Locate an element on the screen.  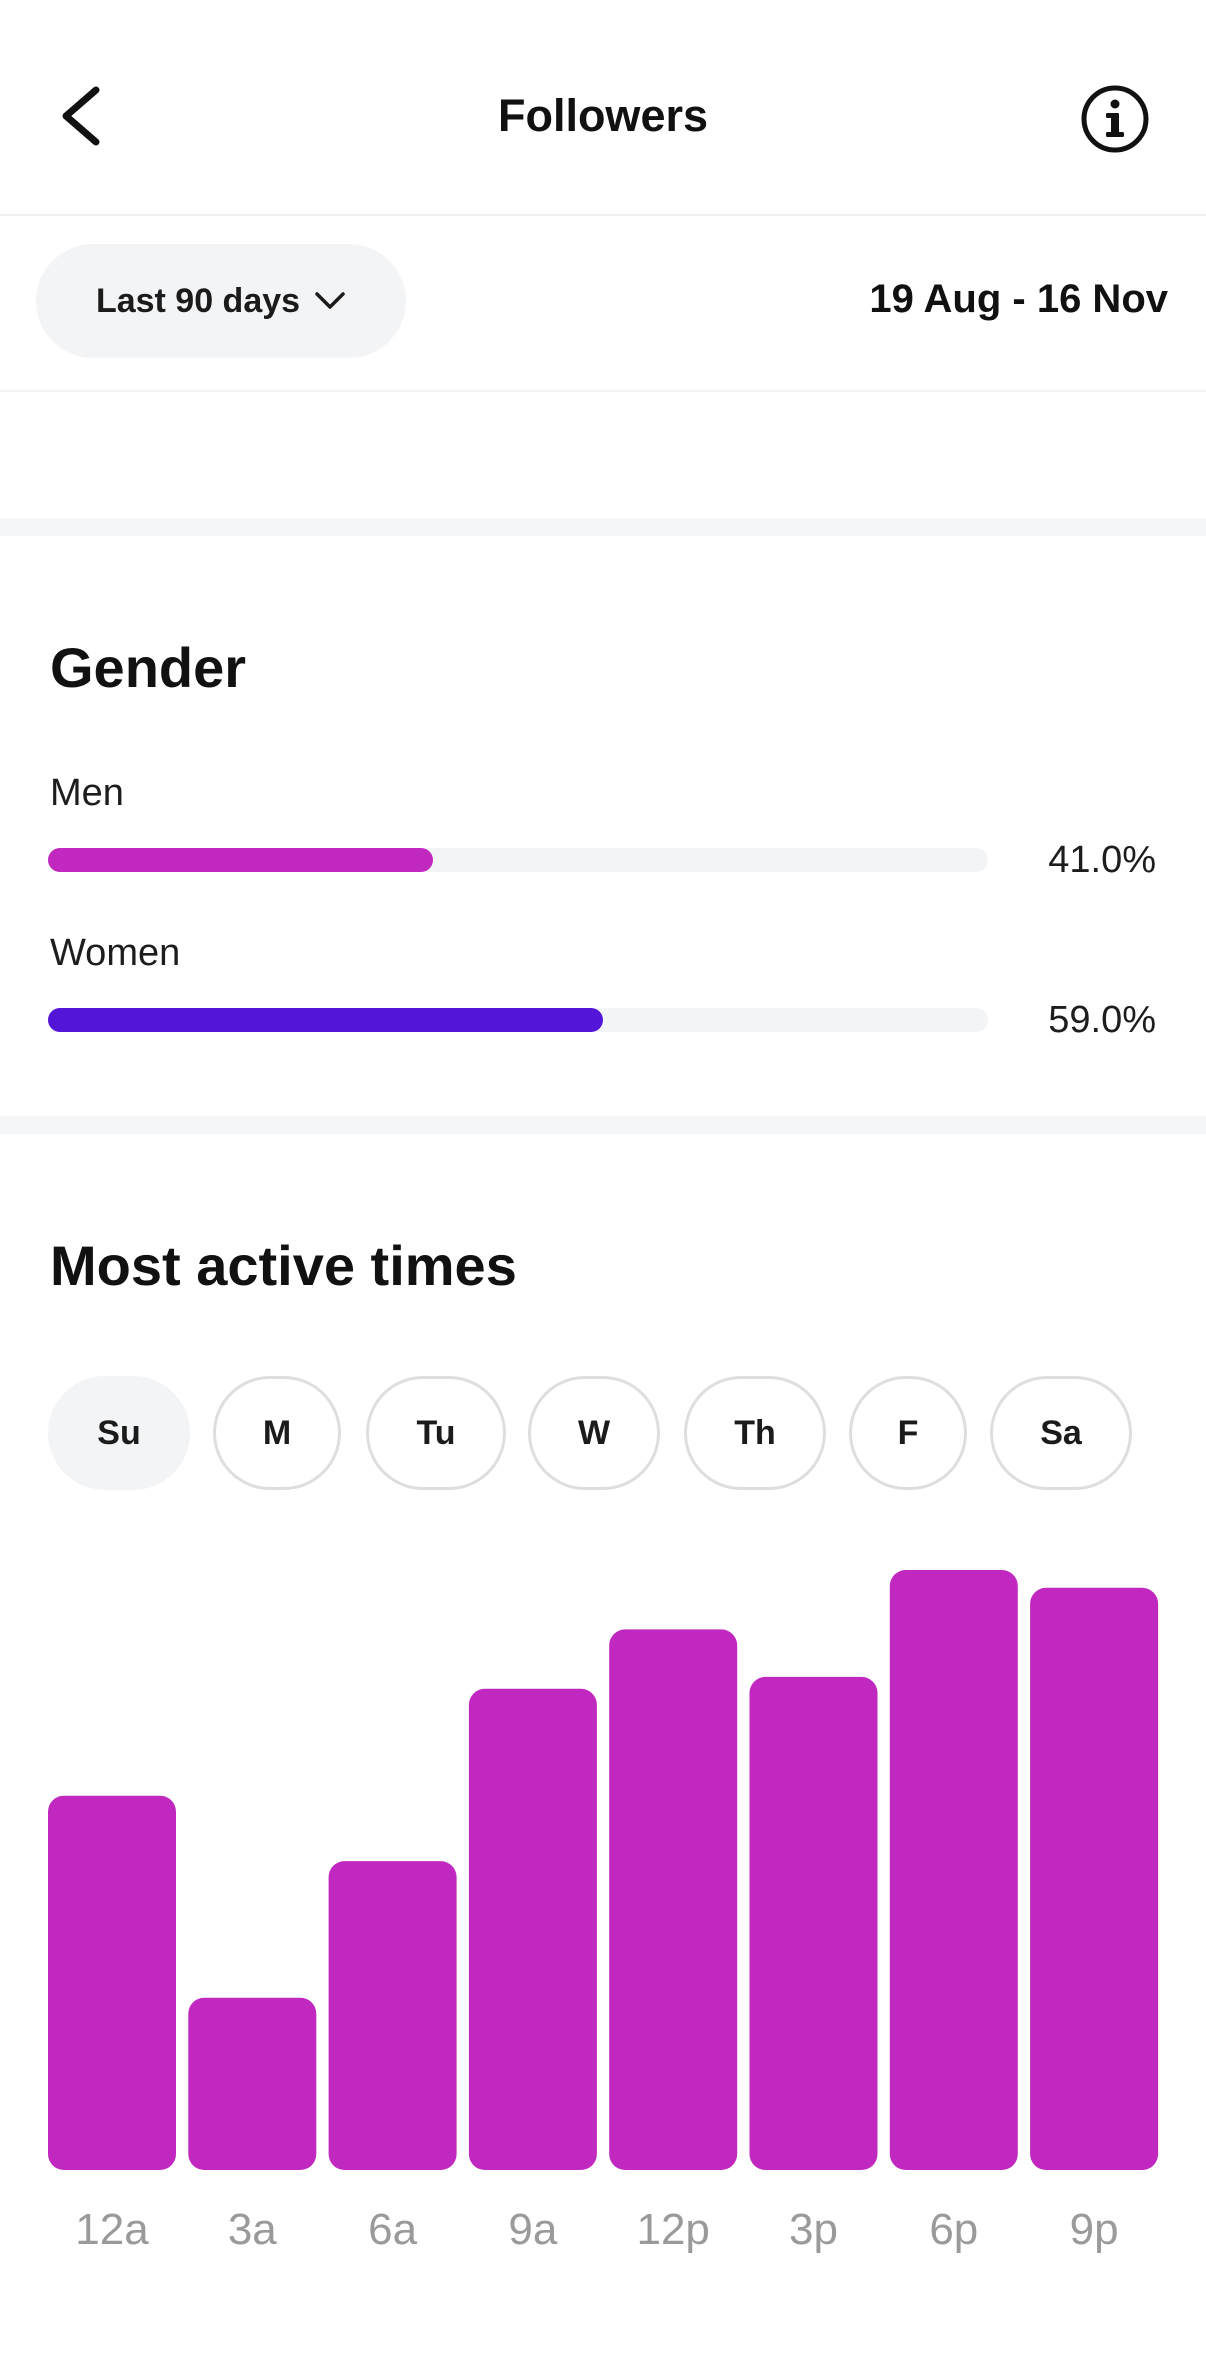
page-title: Followers is located at coordinates (603, 115).